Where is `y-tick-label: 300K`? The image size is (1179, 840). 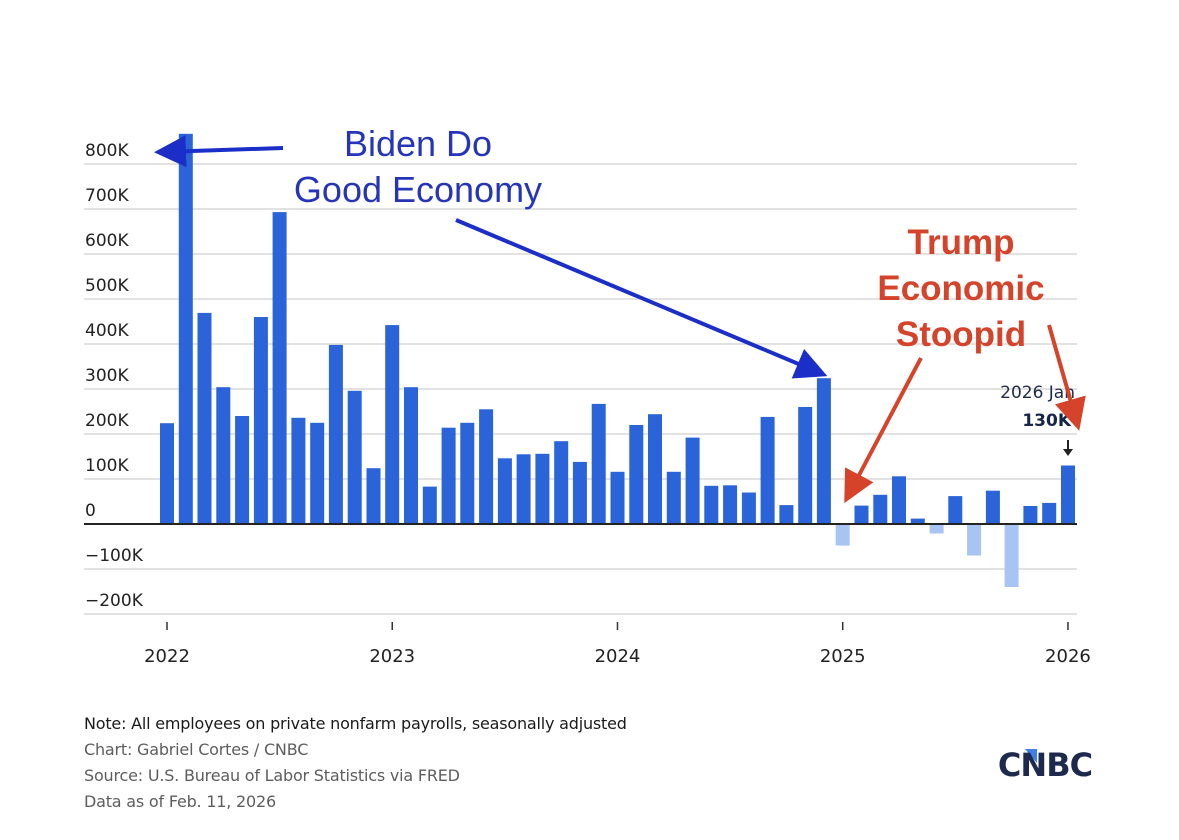
y-tick-label: 300K is located at coordinates (107, 376).